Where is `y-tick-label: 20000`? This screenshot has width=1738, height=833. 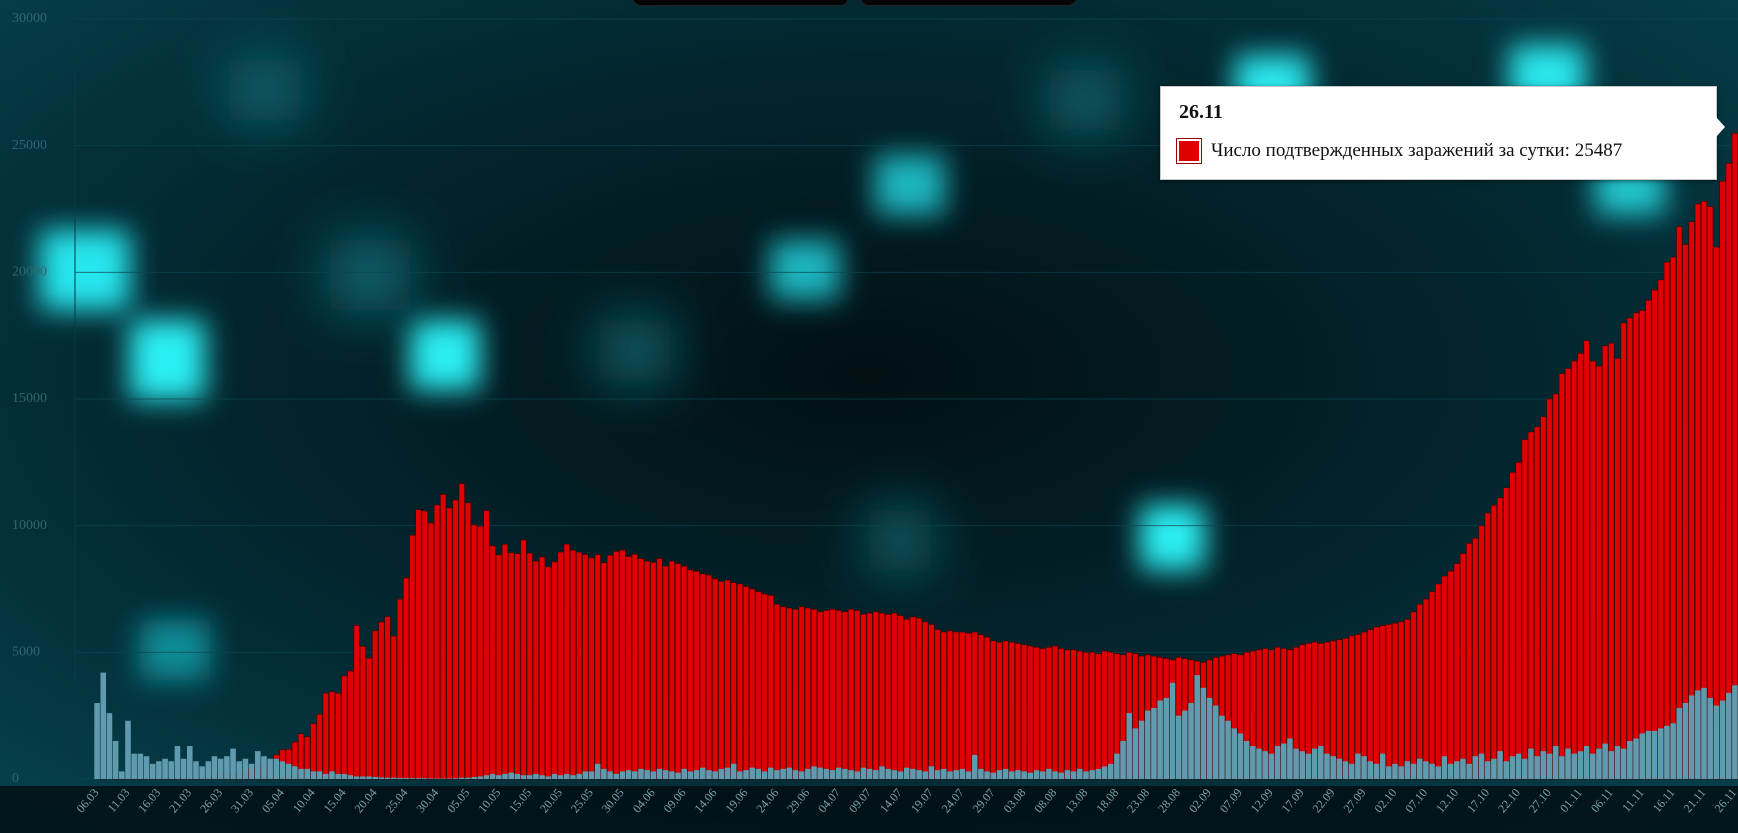 y-tick-label: 20000 is located at coordinates (29, 272).